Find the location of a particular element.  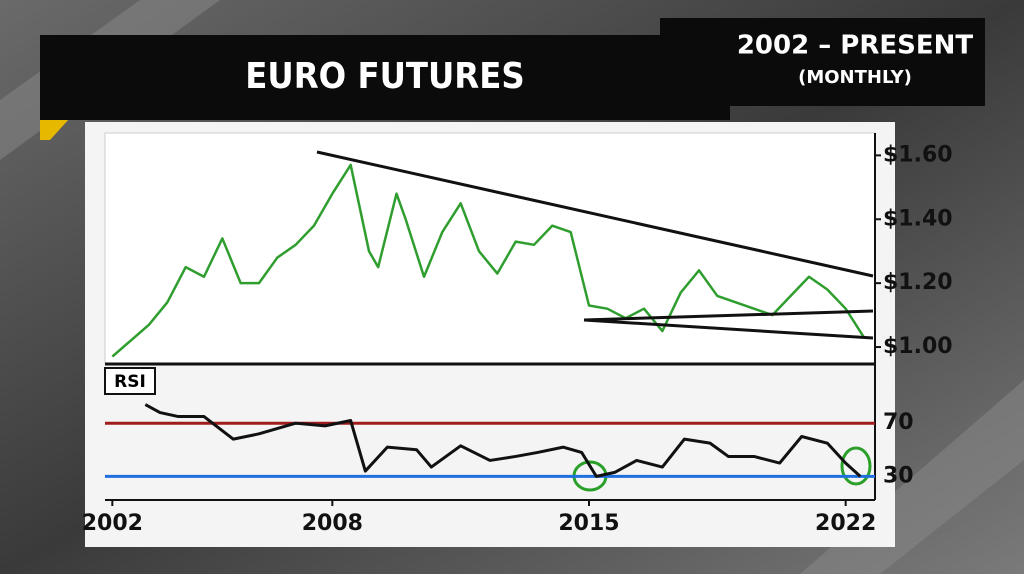

accent is located at coordinates (55, 129).